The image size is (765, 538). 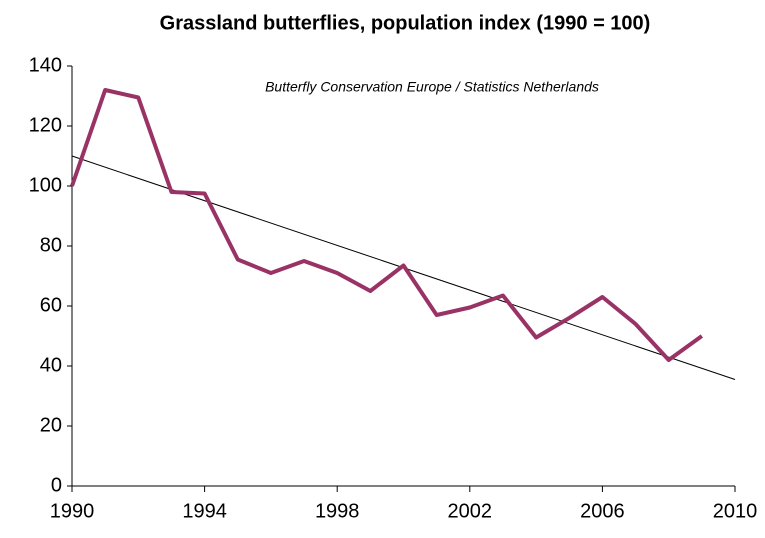 What do you see at coordinates (51, 365) in the screenshot?
I see `y-tick-label: 40` at bounding box center [51, 365].